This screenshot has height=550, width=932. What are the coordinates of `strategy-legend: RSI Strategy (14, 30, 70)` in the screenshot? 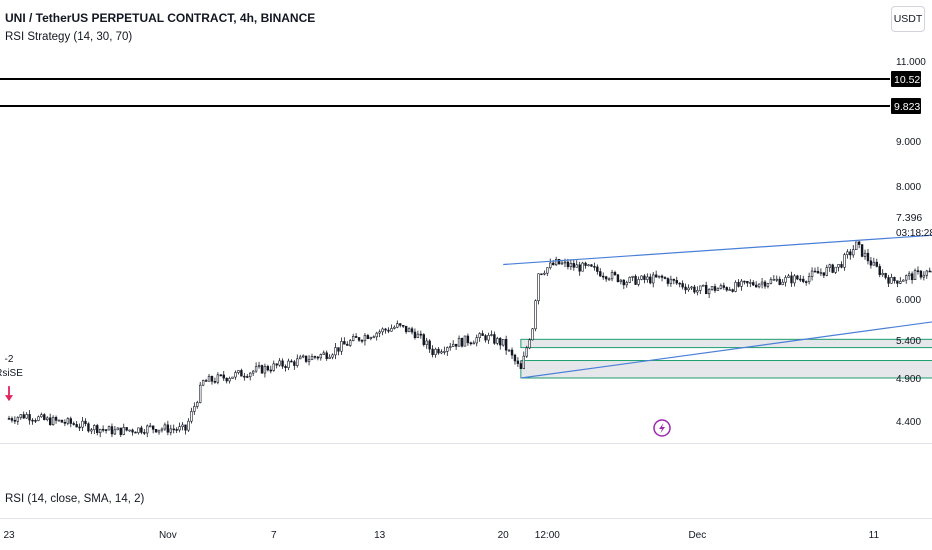 It's located at (69, 37).